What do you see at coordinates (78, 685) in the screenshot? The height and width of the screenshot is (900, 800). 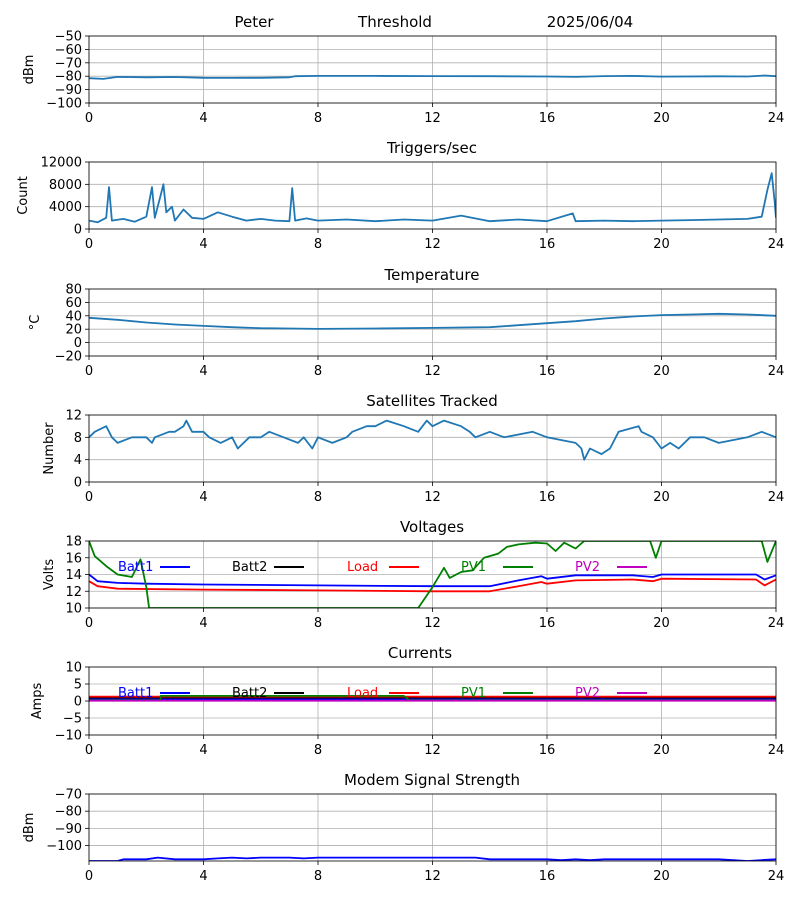 I see `currents-ytick-label: 5` at bounding box center [78, 685].